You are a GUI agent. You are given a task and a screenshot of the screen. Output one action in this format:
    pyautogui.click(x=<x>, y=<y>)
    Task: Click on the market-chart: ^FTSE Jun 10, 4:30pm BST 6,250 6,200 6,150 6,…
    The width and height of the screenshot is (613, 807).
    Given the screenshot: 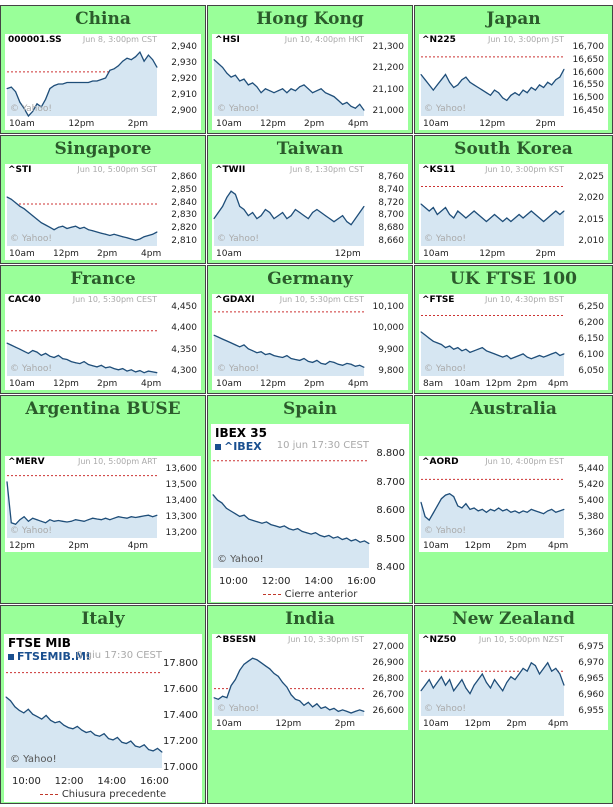 What is the action you would take?
    pyautogui.click(x=513, y=342)
    